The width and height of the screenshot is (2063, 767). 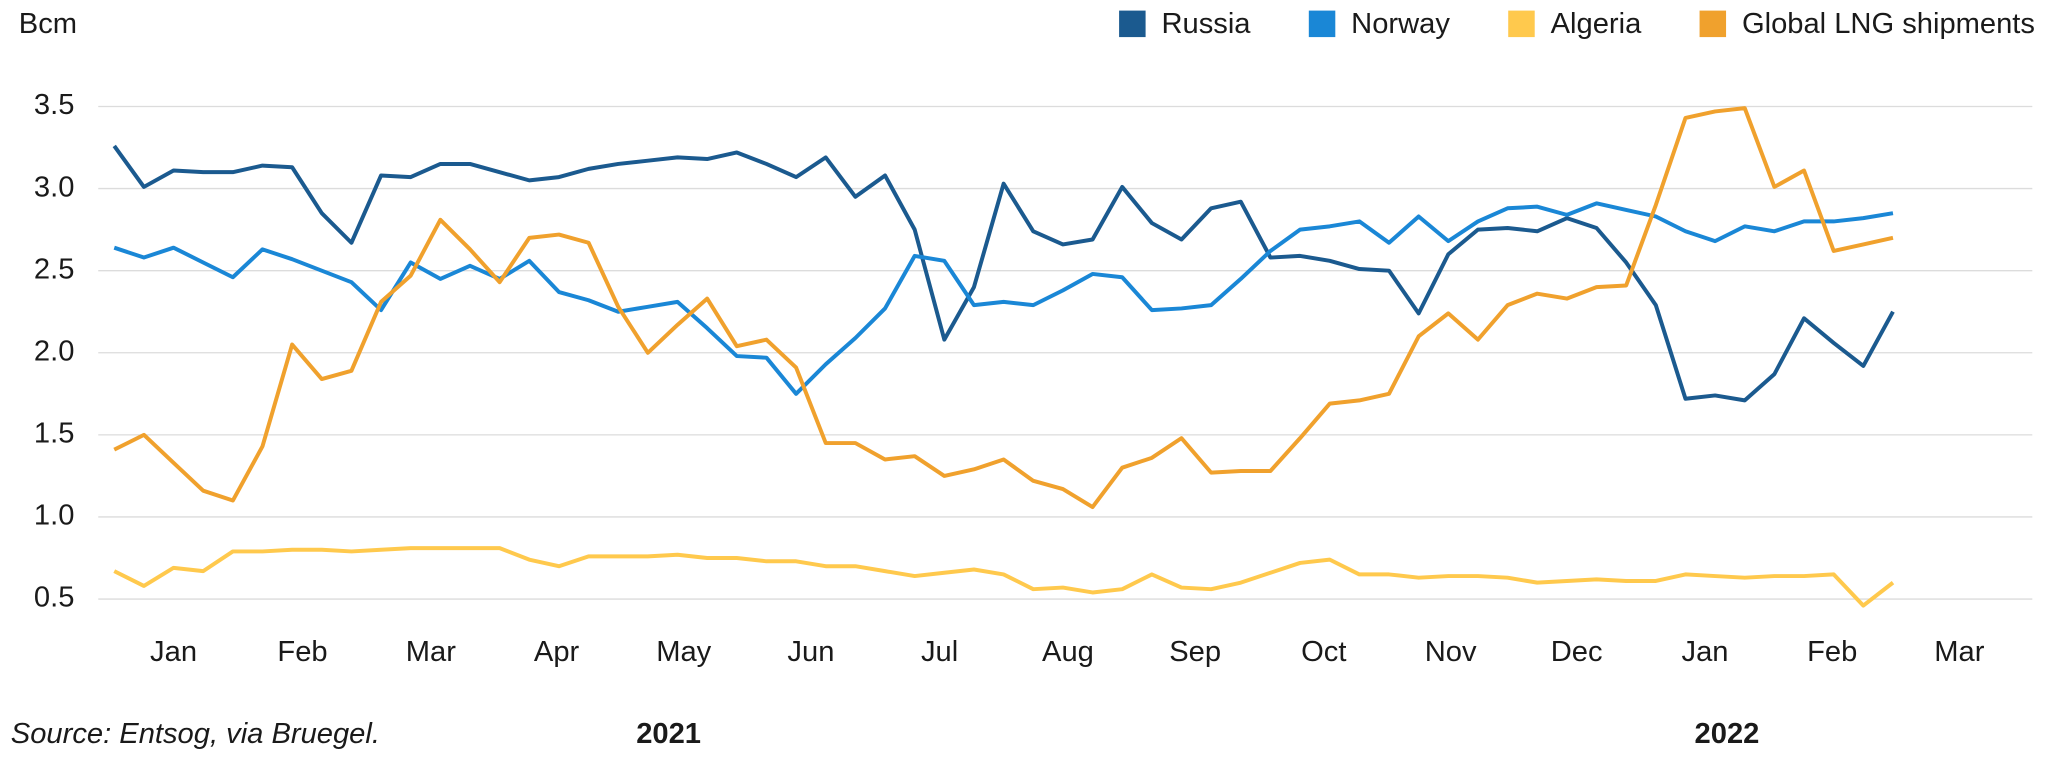 I want to click on year-label: 2021, so click(x=668, y=734).